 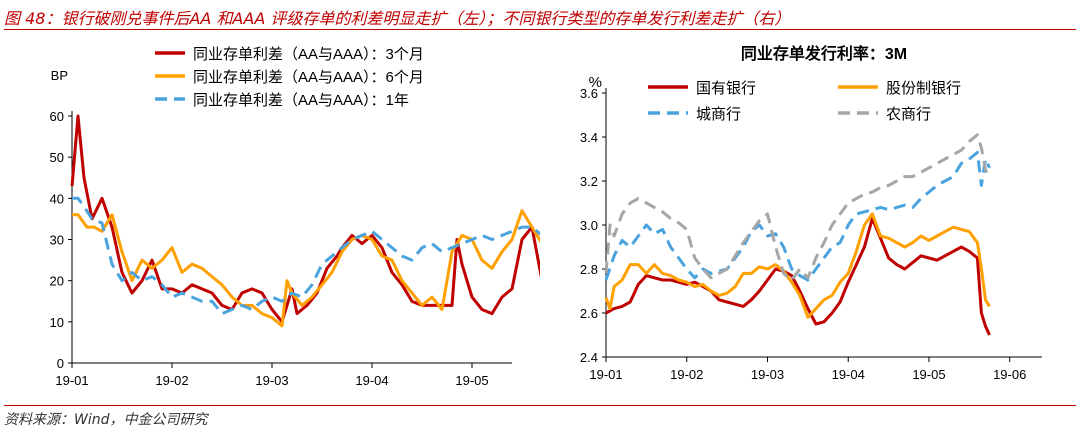 I want to click on legend-label: 城商行, so click(x=718, y=114).